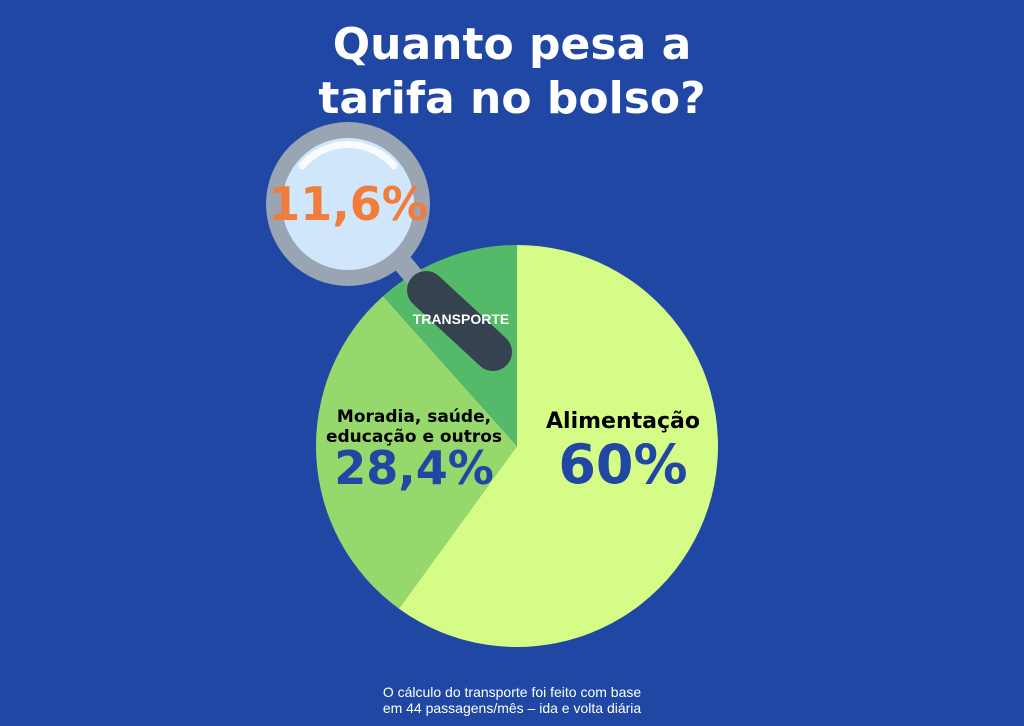 Image resolution: width=1024 pixels, height=726 pixels. I want to click on magnifying-glass-icon: 11,6%, so click(389, 246).